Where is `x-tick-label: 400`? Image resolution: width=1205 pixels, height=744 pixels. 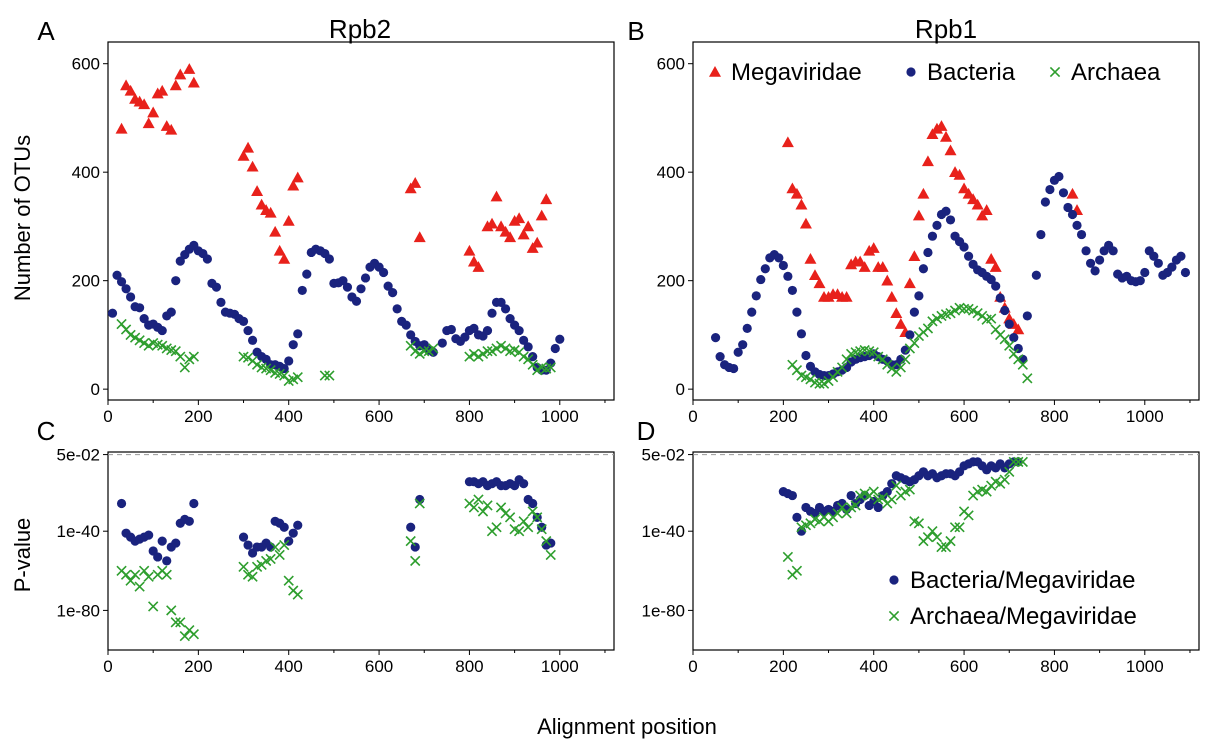
x-tick-label: 400 is located at coordinates (289, 666).